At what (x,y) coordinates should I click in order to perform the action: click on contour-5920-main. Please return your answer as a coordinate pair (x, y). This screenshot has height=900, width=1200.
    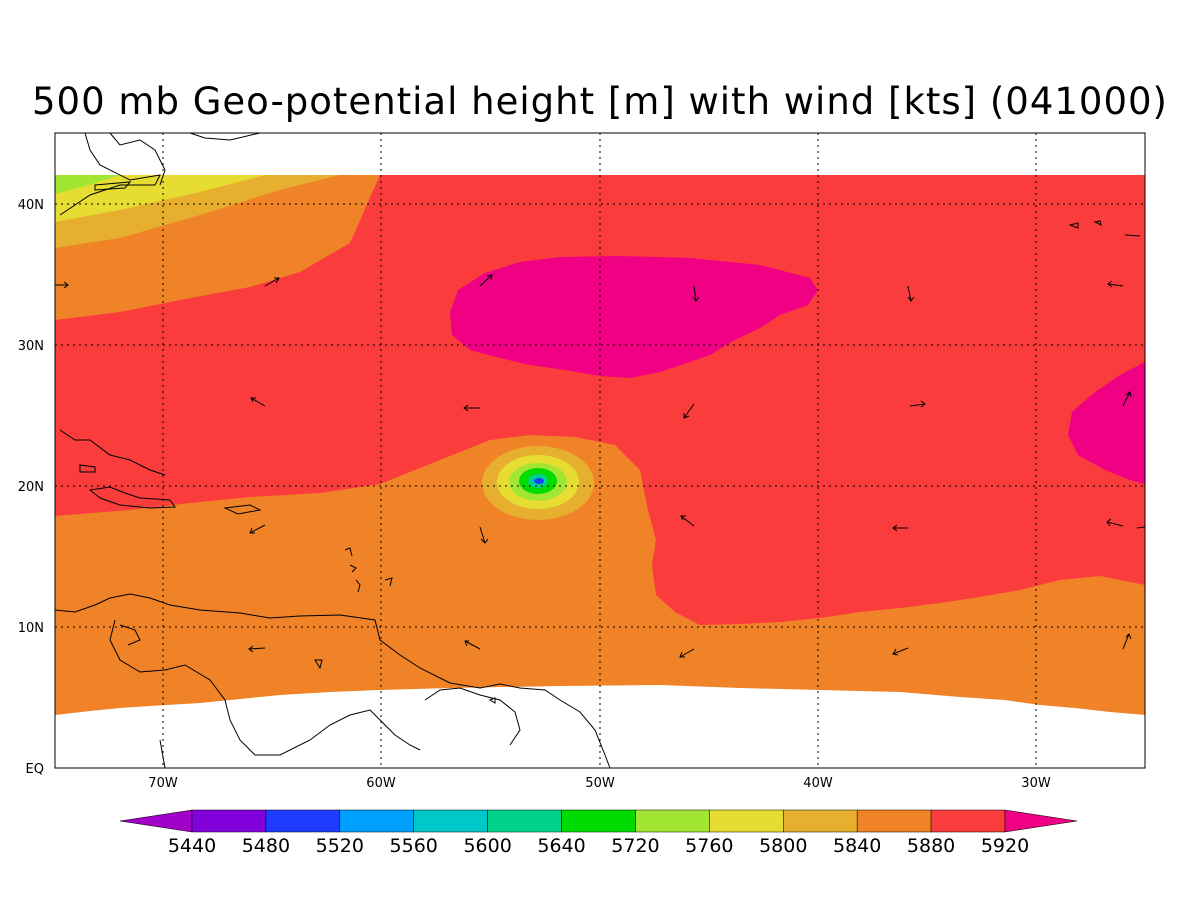
    Looking at the image, I should click on (634, 317).